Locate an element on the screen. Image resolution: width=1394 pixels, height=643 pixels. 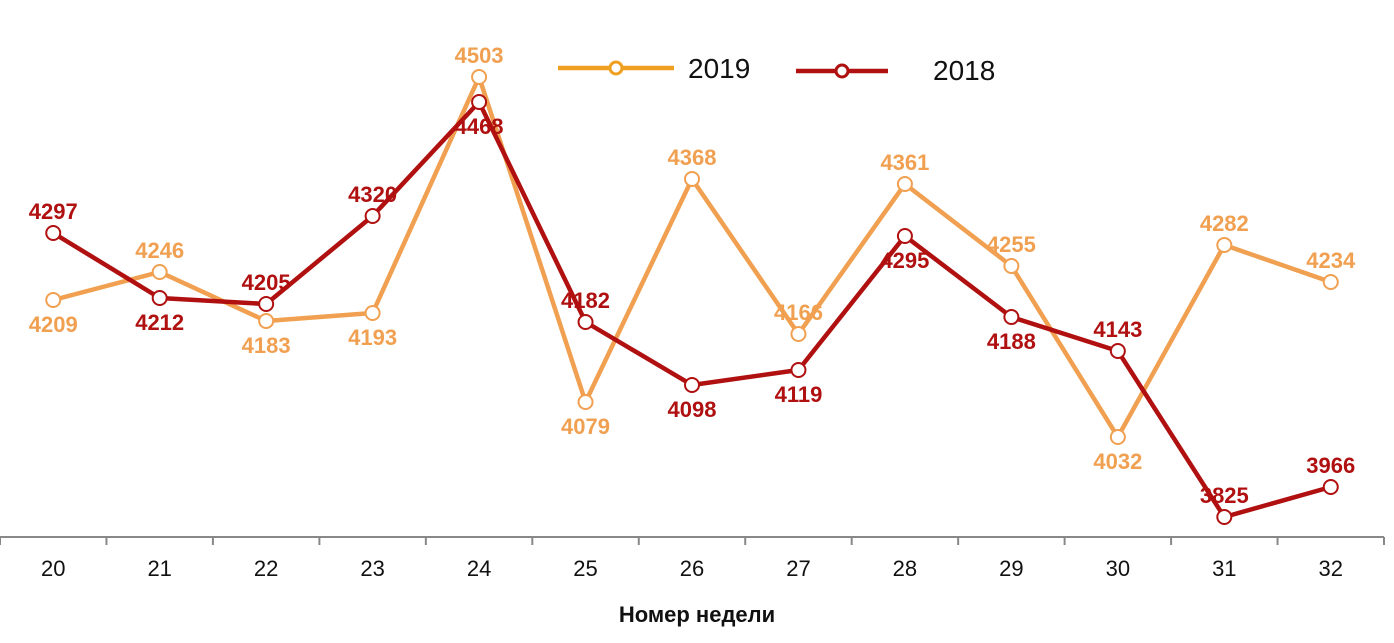
data-label: 4166 is located at coordinates (798, 312).